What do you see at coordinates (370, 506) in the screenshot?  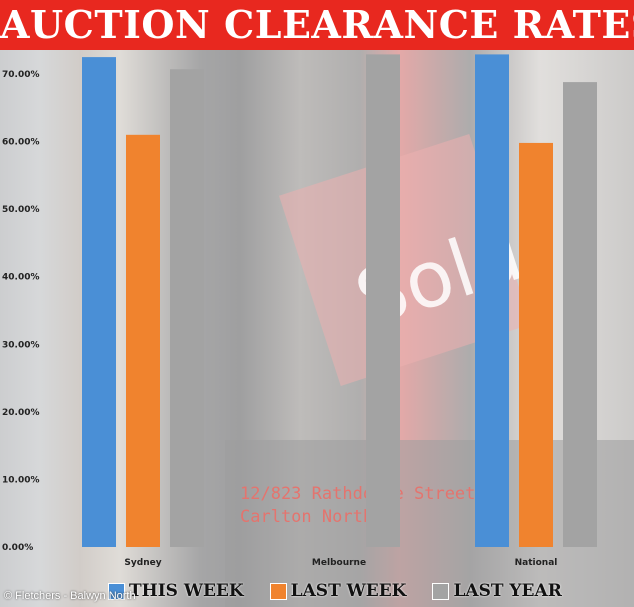 I see `sign-address: 12/823 Rathdowne Street, Carlton North` at bounding box center [370, 506].